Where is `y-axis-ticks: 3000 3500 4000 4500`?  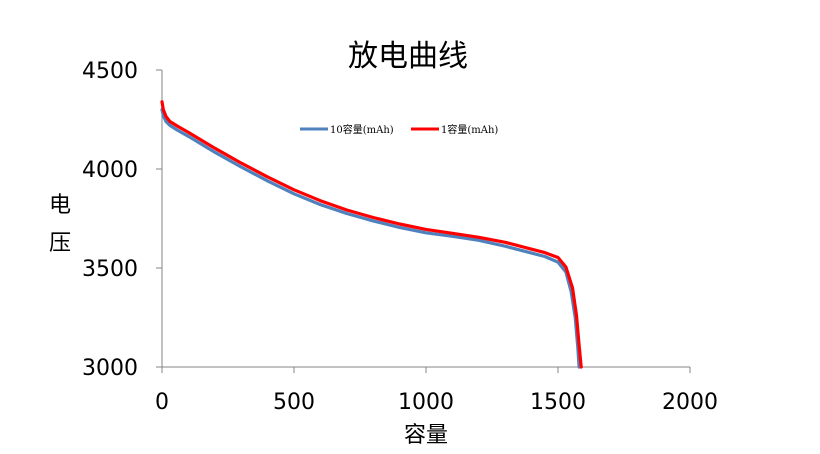
y-axis-ticks: 3000 3500 4000 4500 is located at coordinates (122, 220).